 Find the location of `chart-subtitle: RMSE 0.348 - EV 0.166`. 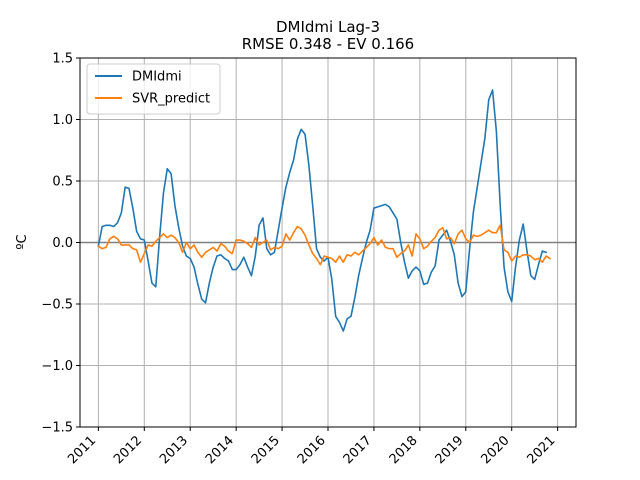

chart-subtitle: RMSE 0.348 - EV 0.166 is located at coordinates (328, 44).